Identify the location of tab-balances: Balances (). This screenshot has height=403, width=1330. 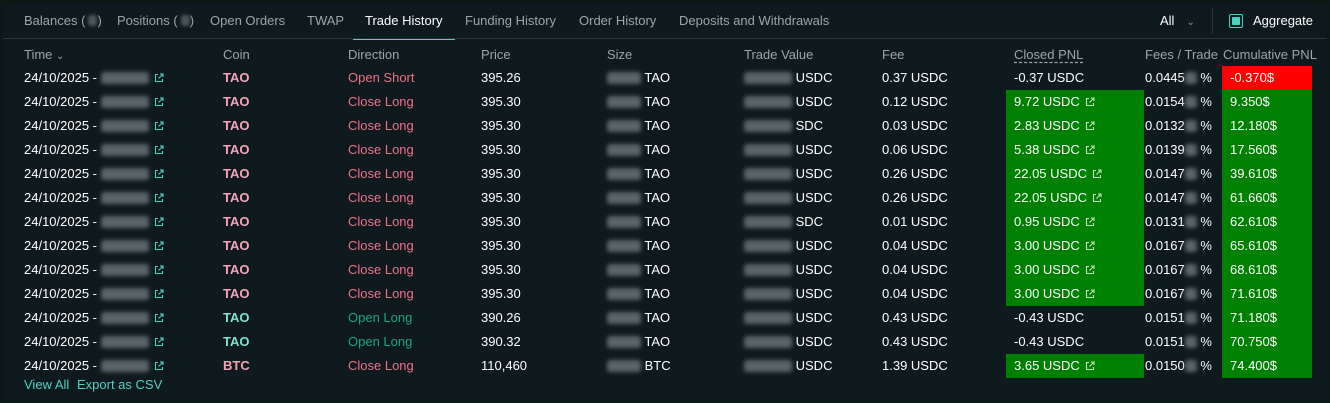
(63, 20).